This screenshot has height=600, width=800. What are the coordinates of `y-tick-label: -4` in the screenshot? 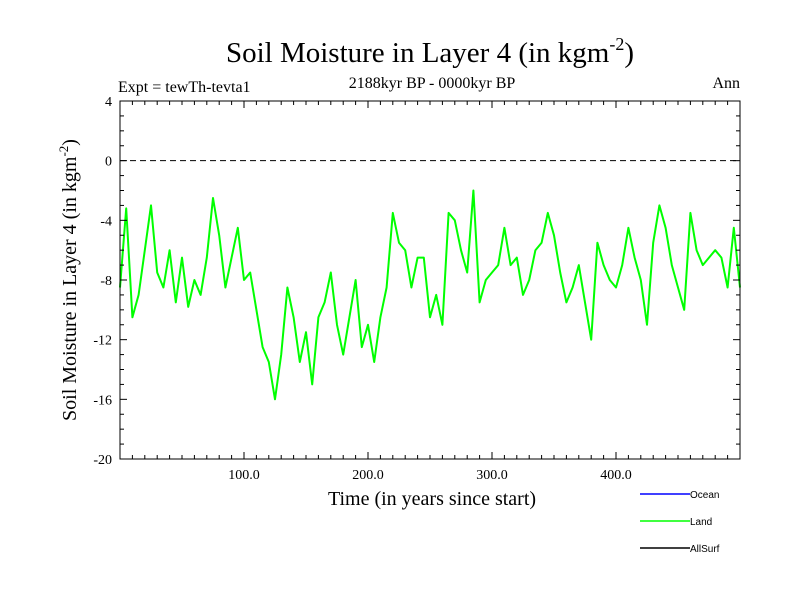 It's located at (106, 221).